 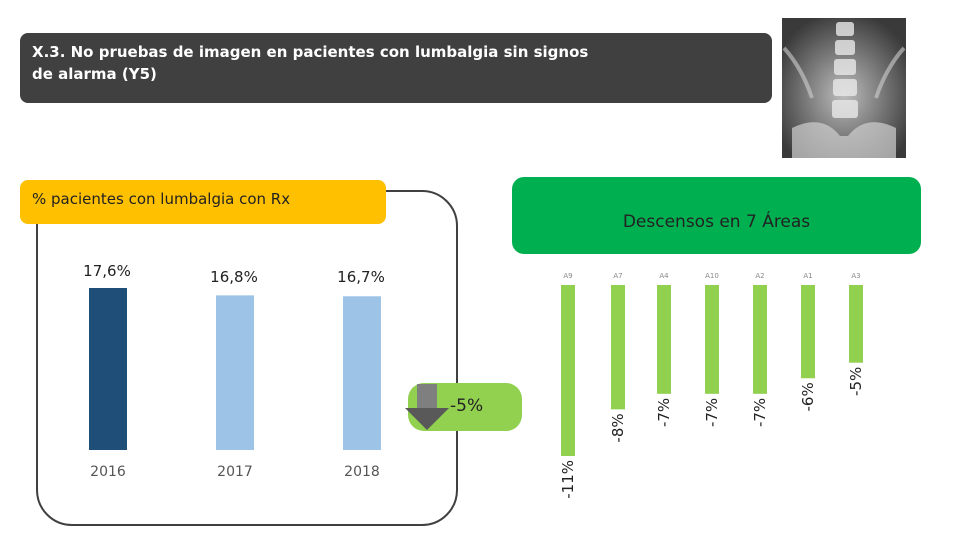 I want to click on area-label-A3: A3, so click(x=855, y=276).